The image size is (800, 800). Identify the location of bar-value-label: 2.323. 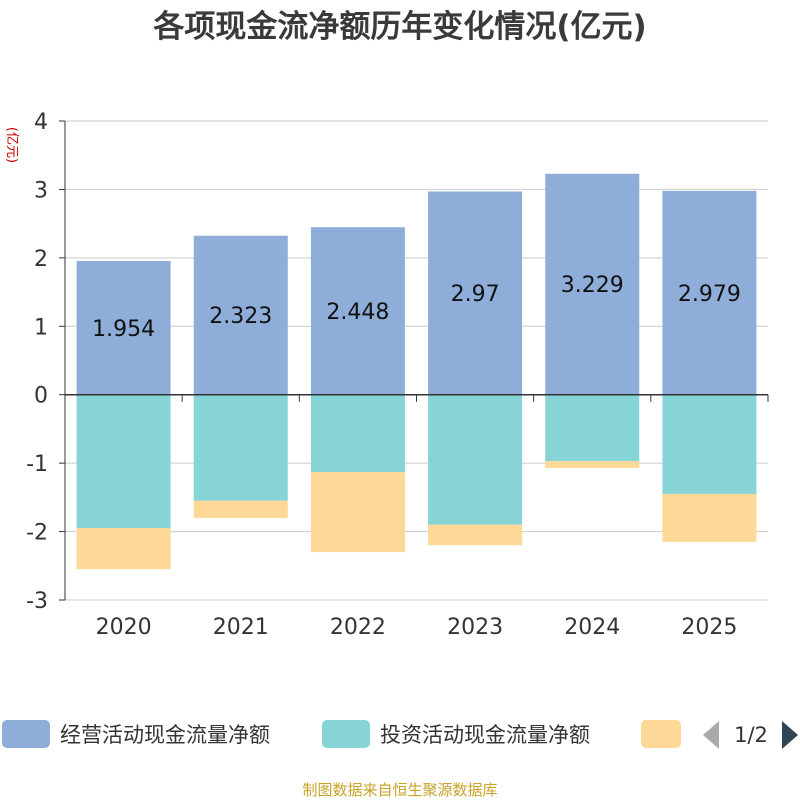
(240, 316).